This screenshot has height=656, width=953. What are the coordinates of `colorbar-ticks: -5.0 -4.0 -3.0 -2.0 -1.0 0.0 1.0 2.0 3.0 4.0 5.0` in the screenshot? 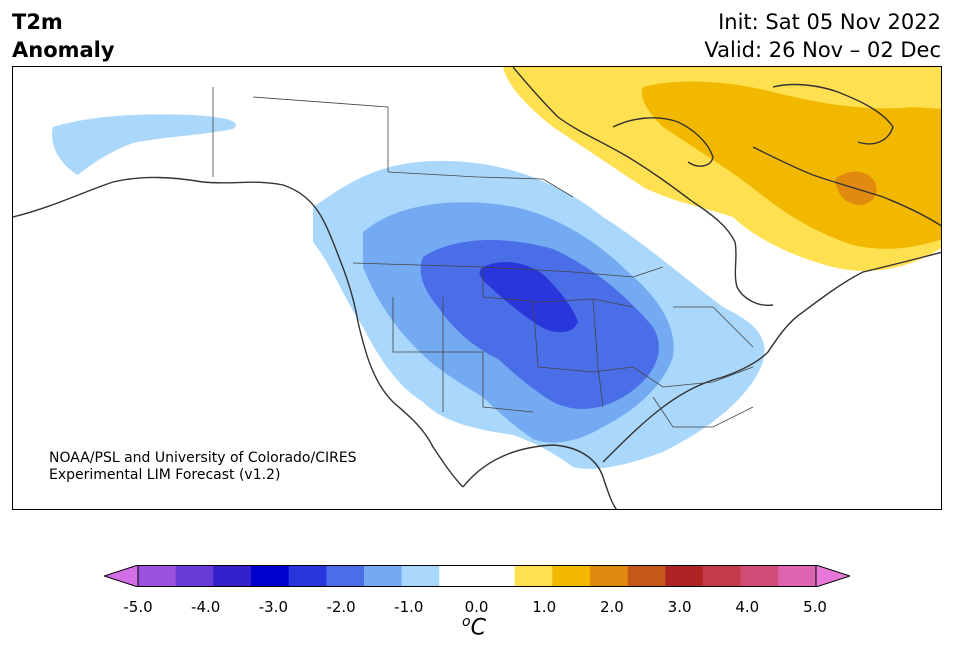 It's located at (476, 608).